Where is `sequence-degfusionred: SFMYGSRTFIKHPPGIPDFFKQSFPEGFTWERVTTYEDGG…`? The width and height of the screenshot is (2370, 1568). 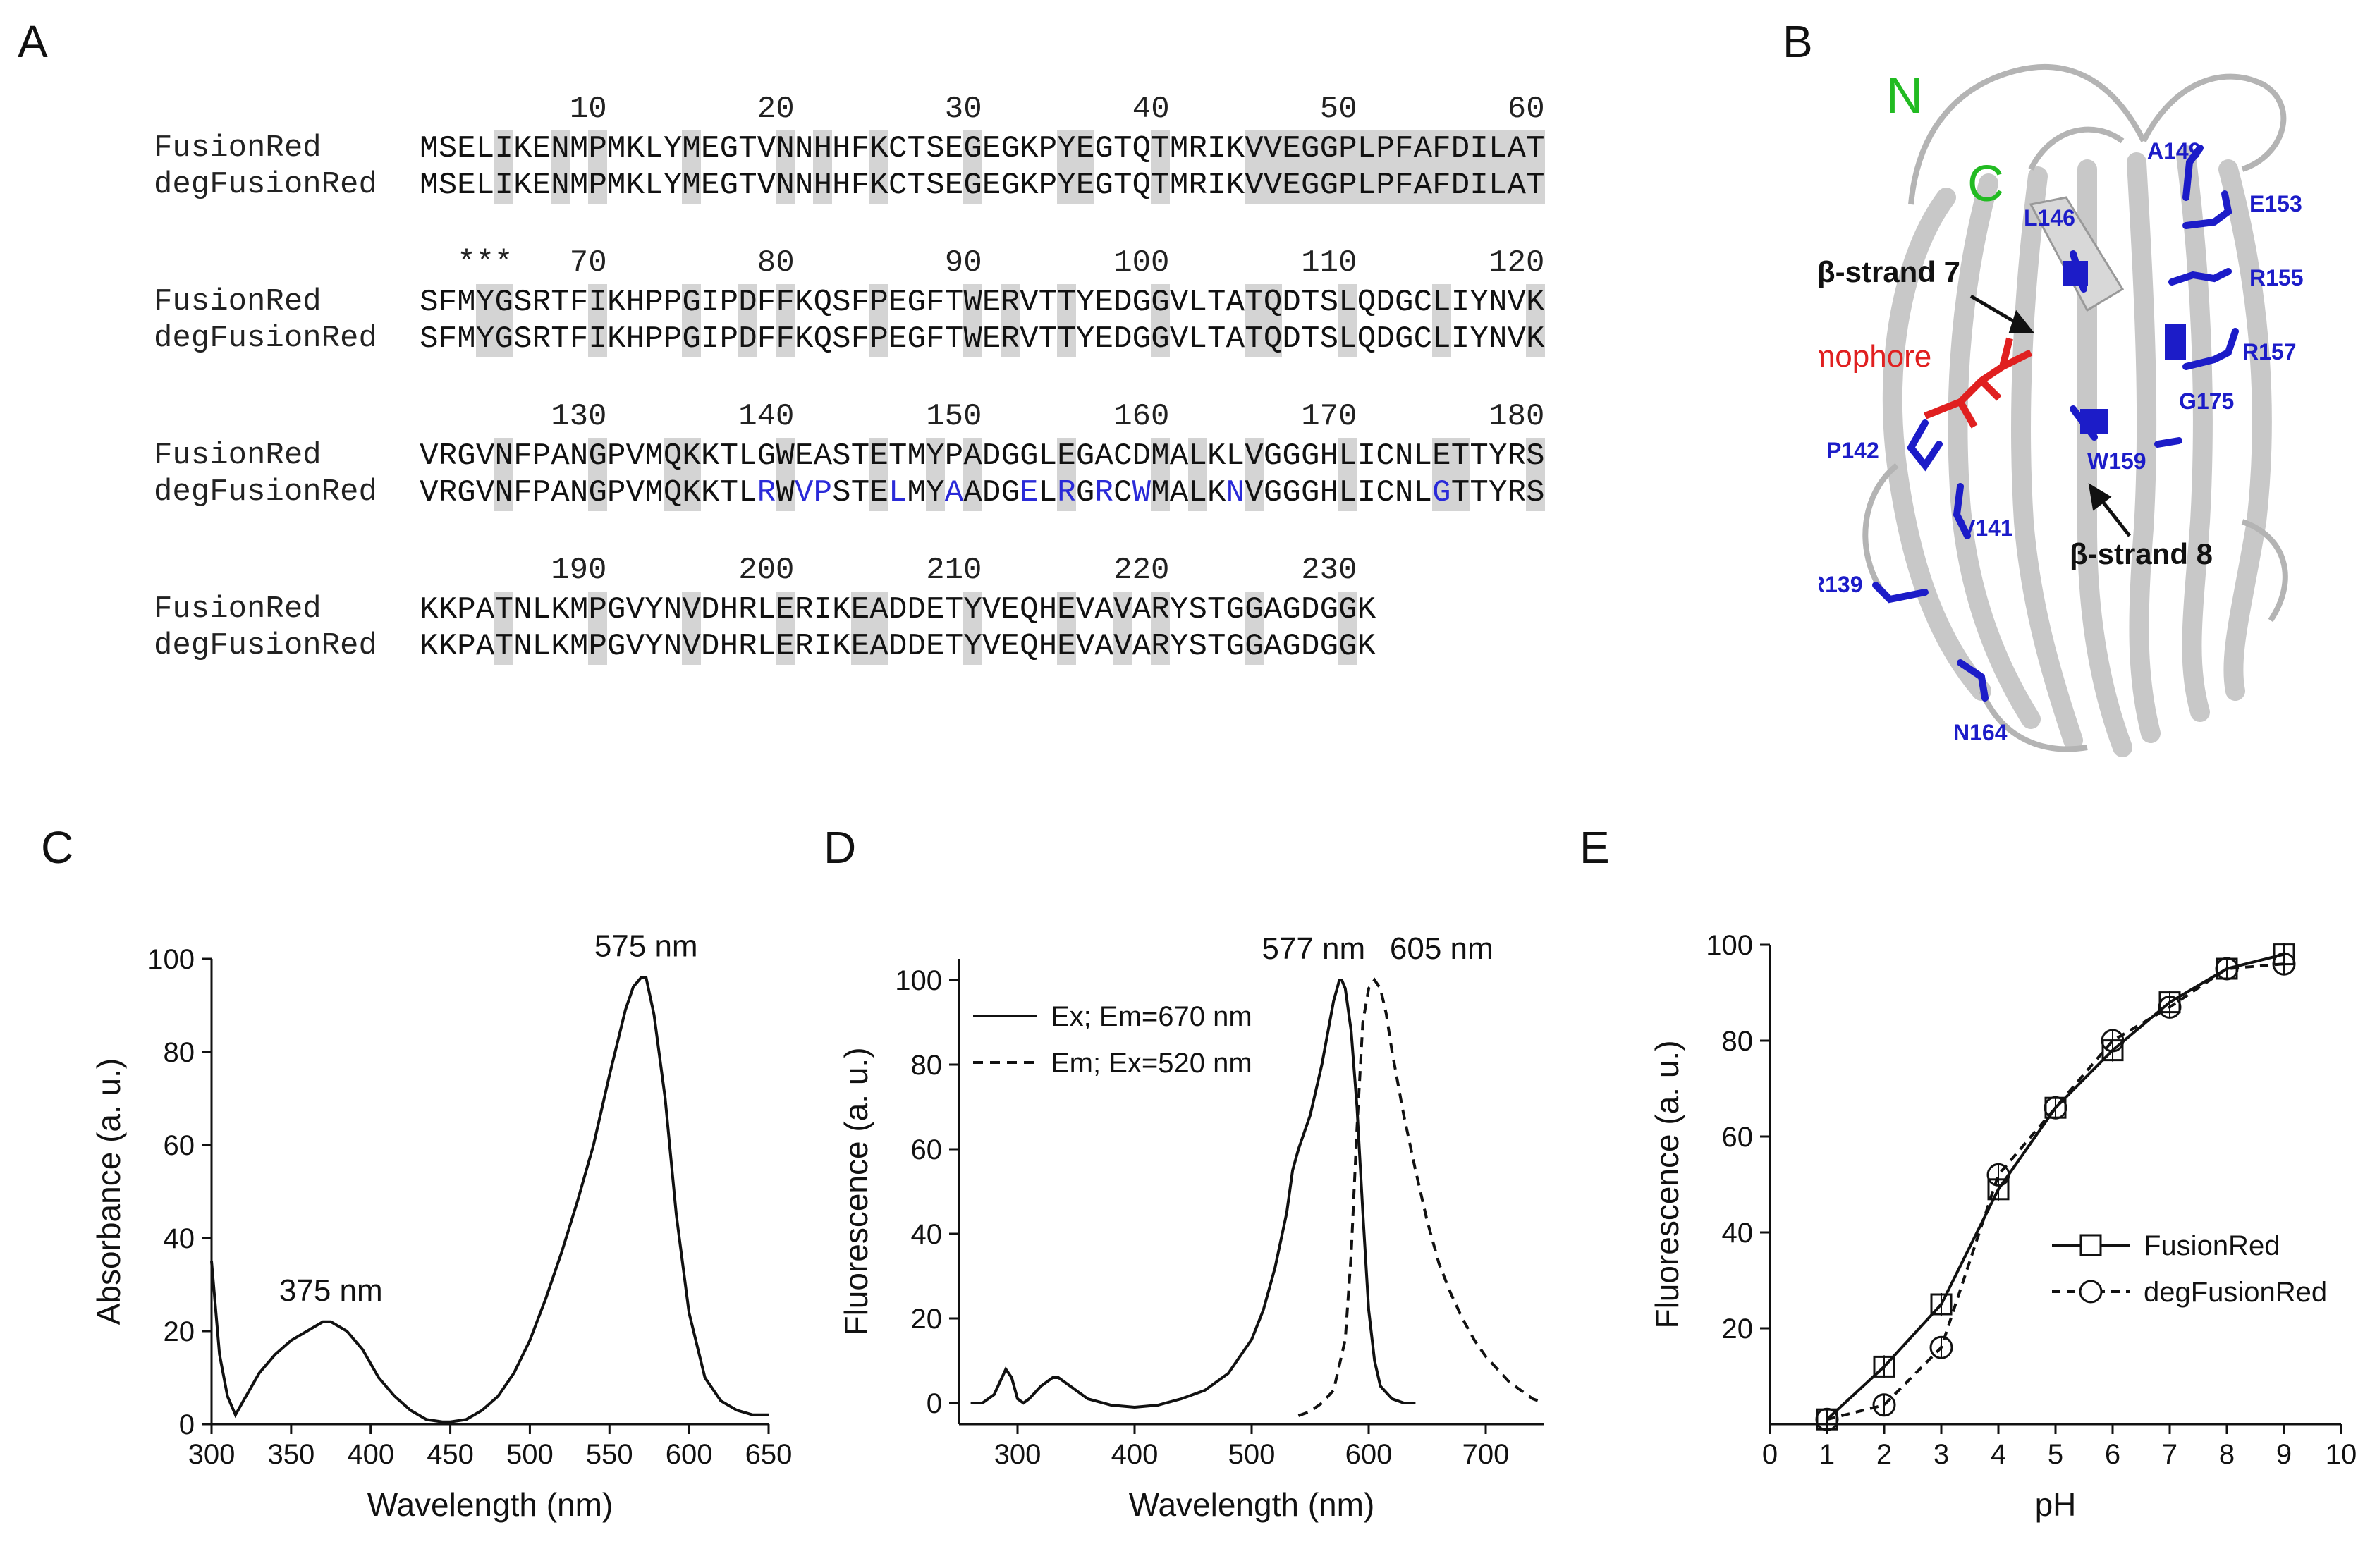
sequence-degfusionred: SFMYGSRTFIKHPPGIPDFFKQSFPEGFTWERVTTYEDGG… is located at coordinates (982, 339).